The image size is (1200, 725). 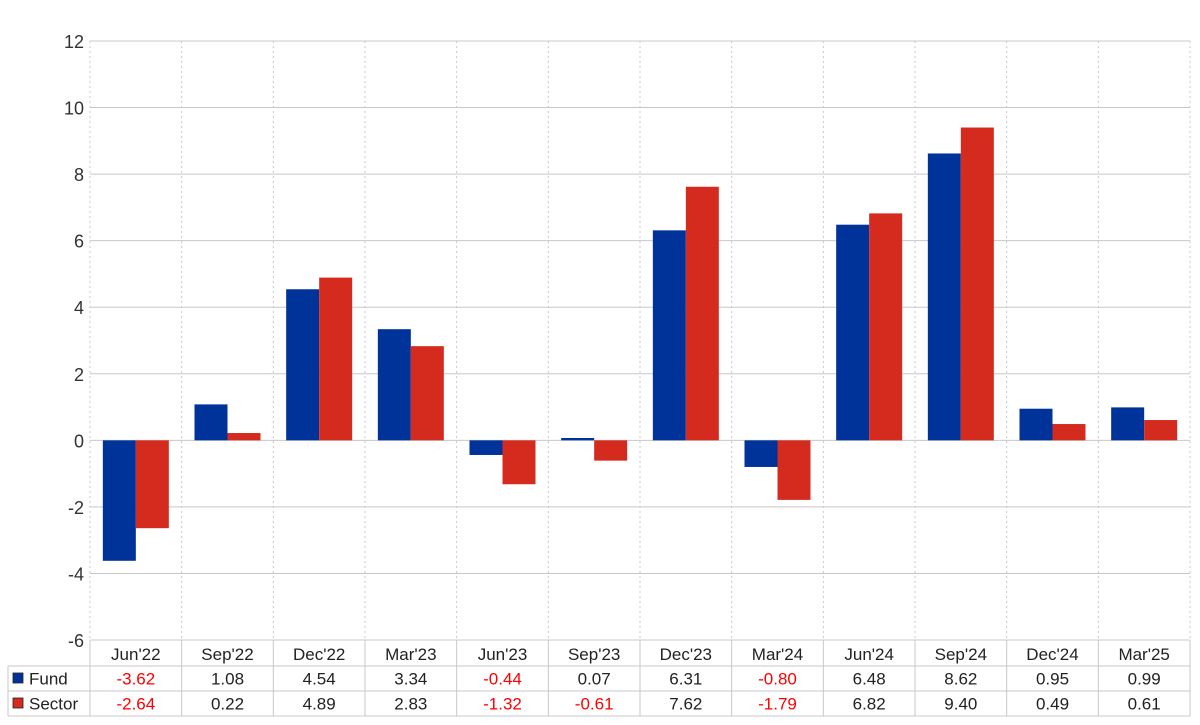 What do you see at coordinates (319, 704) in the screenshot?
I see `data-label-sector: 4.89` at bounding box center [319, 704].